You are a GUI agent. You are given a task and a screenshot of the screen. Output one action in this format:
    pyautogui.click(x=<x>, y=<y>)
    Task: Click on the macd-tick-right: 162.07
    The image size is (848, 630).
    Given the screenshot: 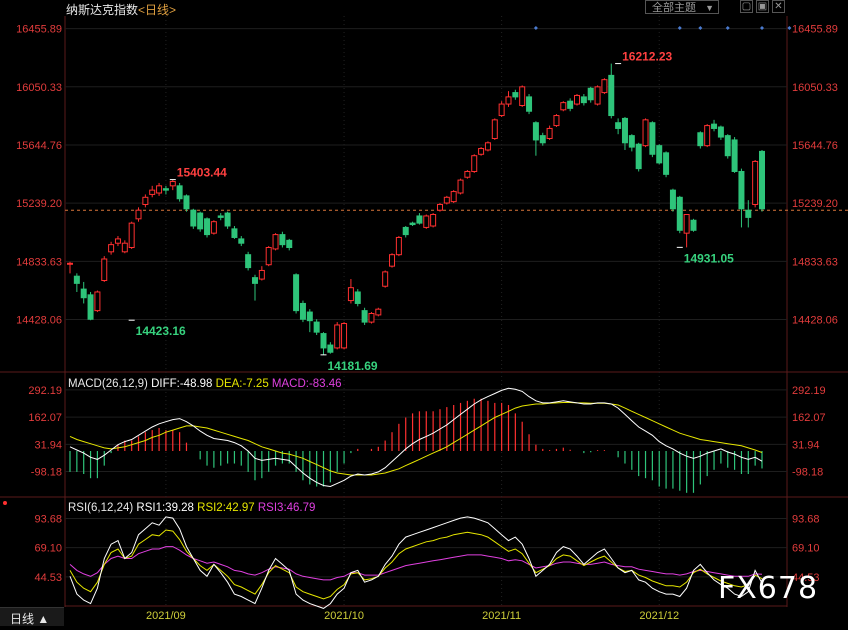 What is the action you would take?
    pyautogui.click(x=809, y=418)
    